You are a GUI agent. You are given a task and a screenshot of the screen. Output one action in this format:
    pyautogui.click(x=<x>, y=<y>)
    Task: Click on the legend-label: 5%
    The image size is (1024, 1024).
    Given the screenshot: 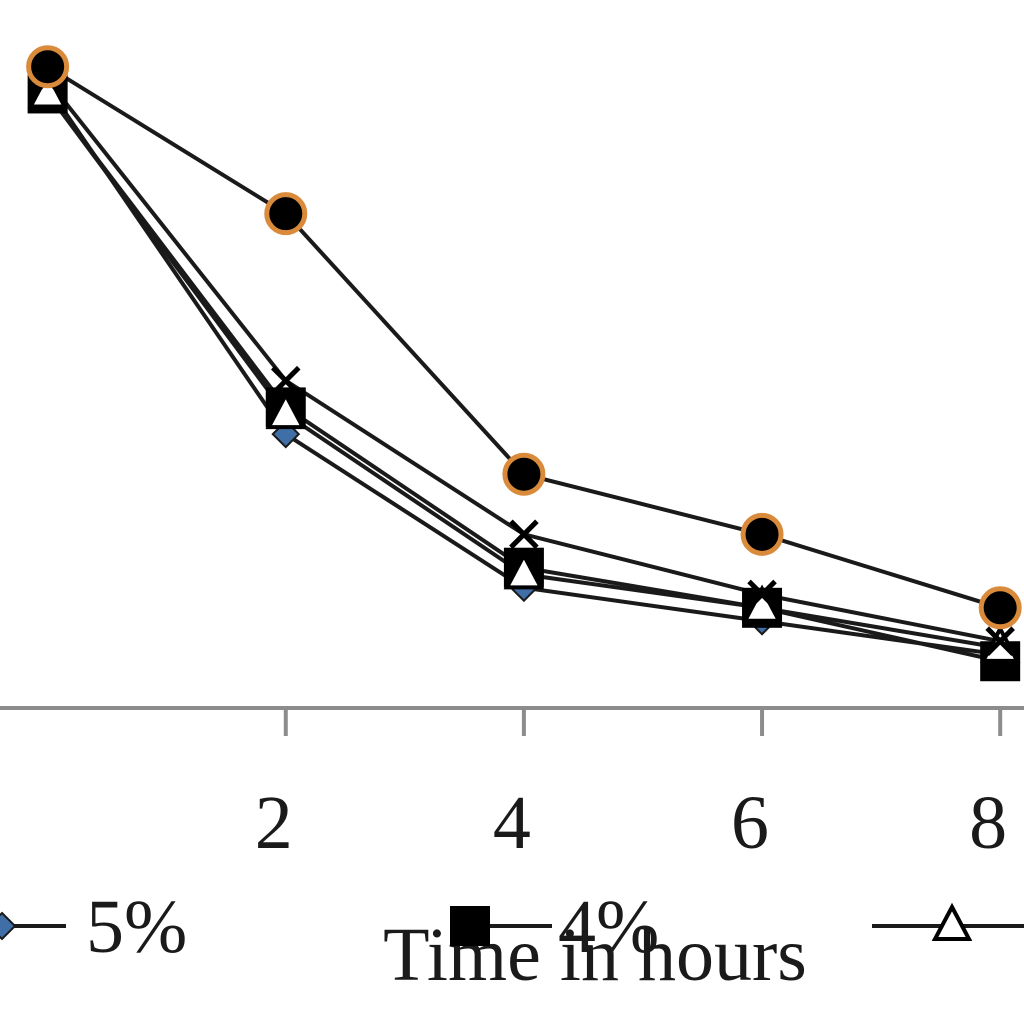 What is the action you would take?
    pyautogui.click(x=136, y=927)
    